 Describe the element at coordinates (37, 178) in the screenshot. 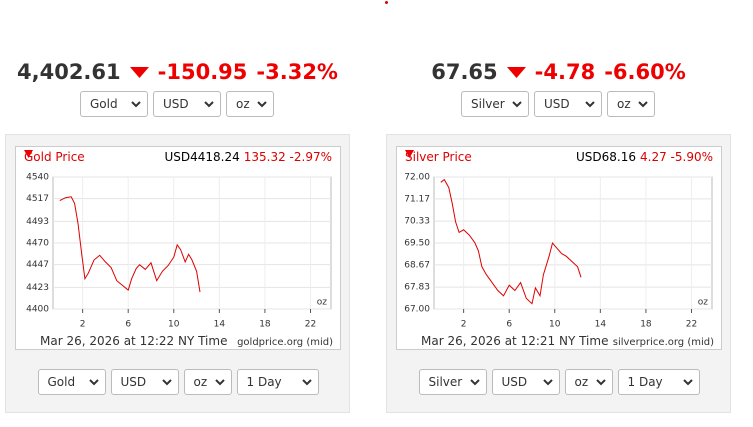

I see `y-tick-label: 4540` at that location.